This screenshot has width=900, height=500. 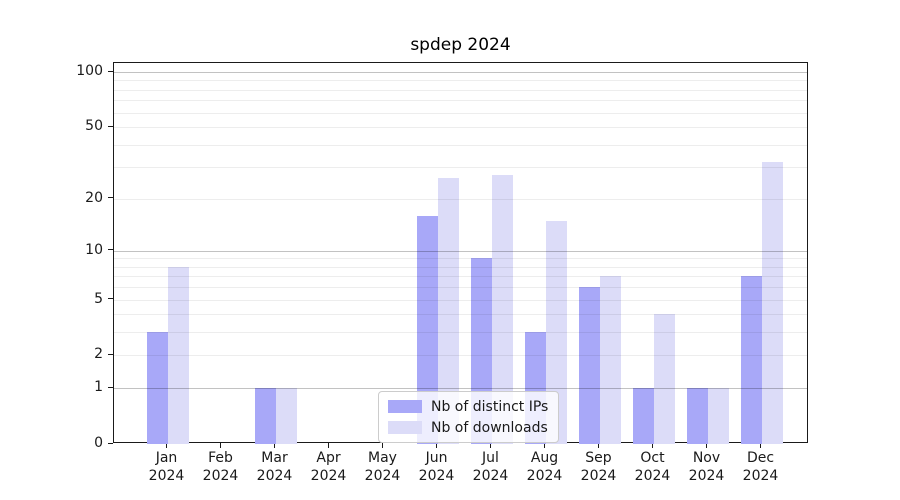 I want to click on bar-nb-of-downloads-jun-2024, so click(x=448, y=311).